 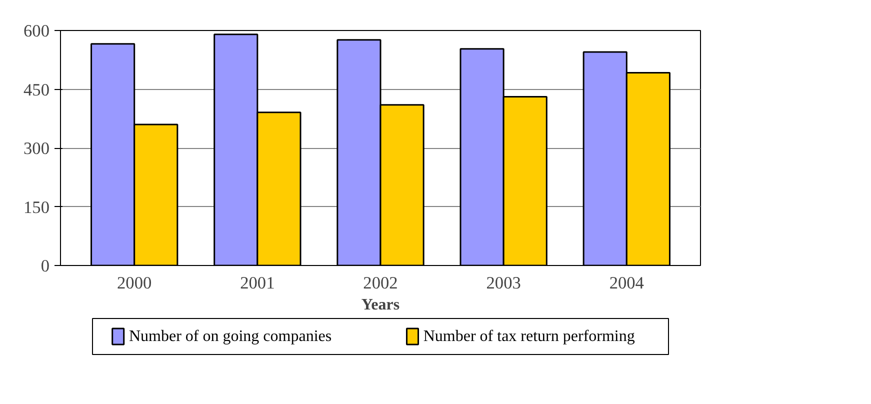 What do you see at coordinates (37, 207) in the screenshot?
I see `y-tick-label: 150` at bounding box center [37, 207].